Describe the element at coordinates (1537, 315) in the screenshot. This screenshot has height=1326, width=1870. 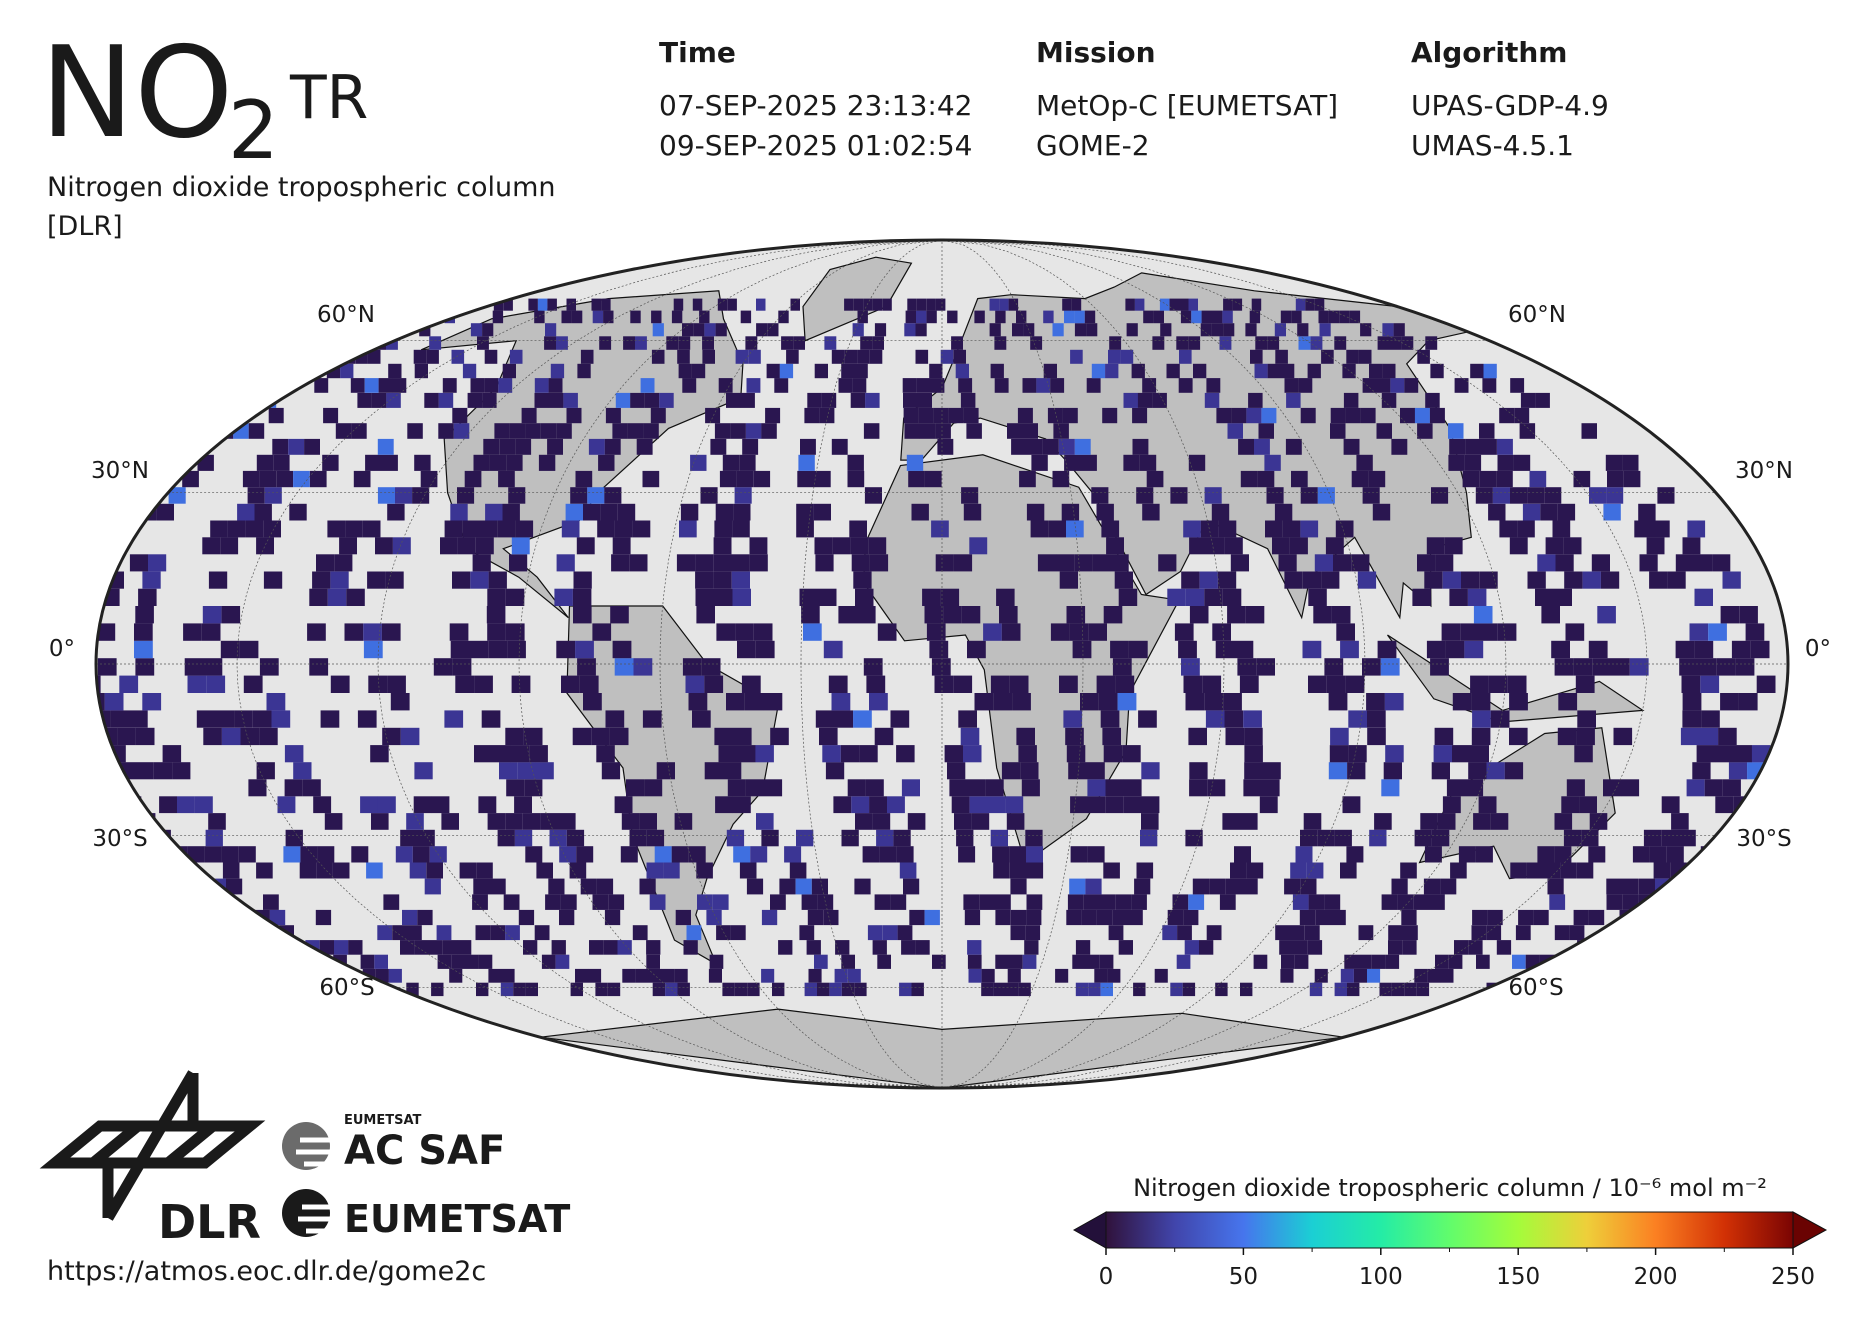
I see `lat-label: 60°N` at that location.